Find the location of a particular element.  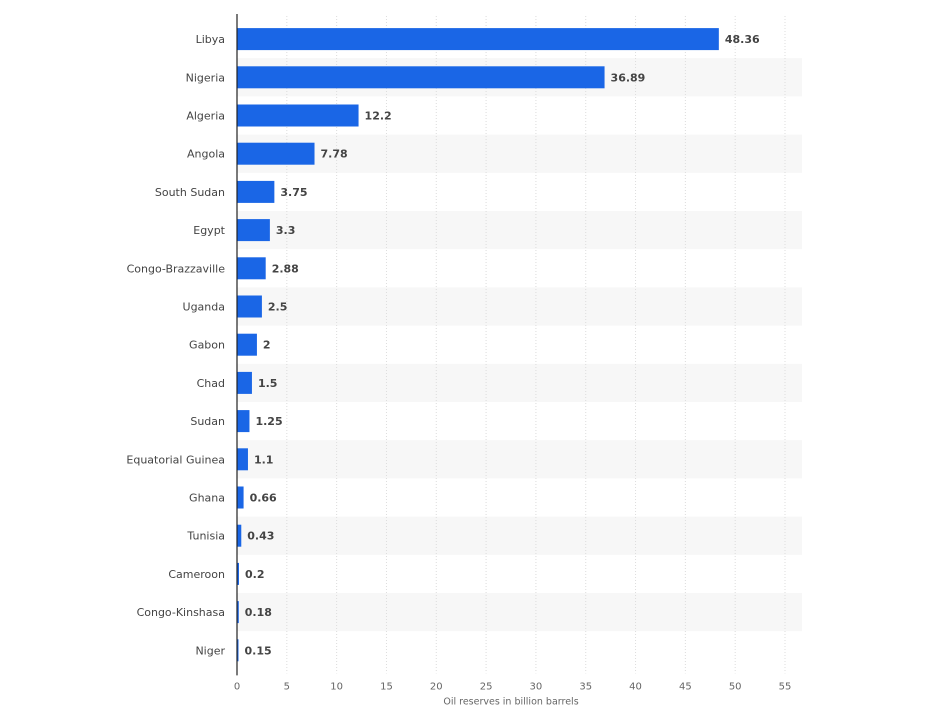

bar-value-label: 3.3 is located at coordinates (286, 230).